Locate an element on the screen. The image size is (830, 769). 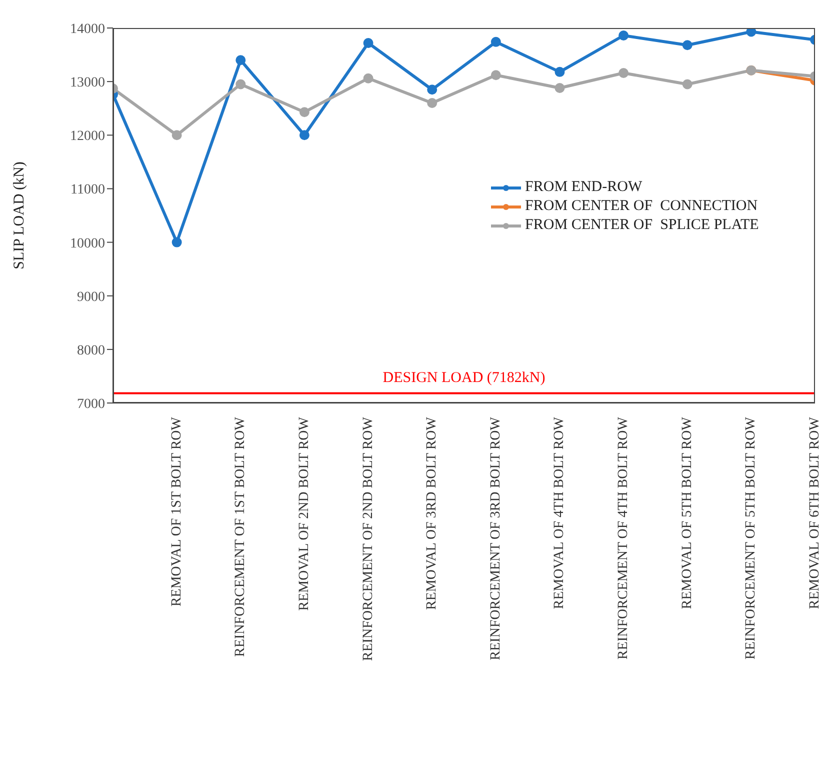
y-tick-label: 8000 is located at coordinates (91, 350).